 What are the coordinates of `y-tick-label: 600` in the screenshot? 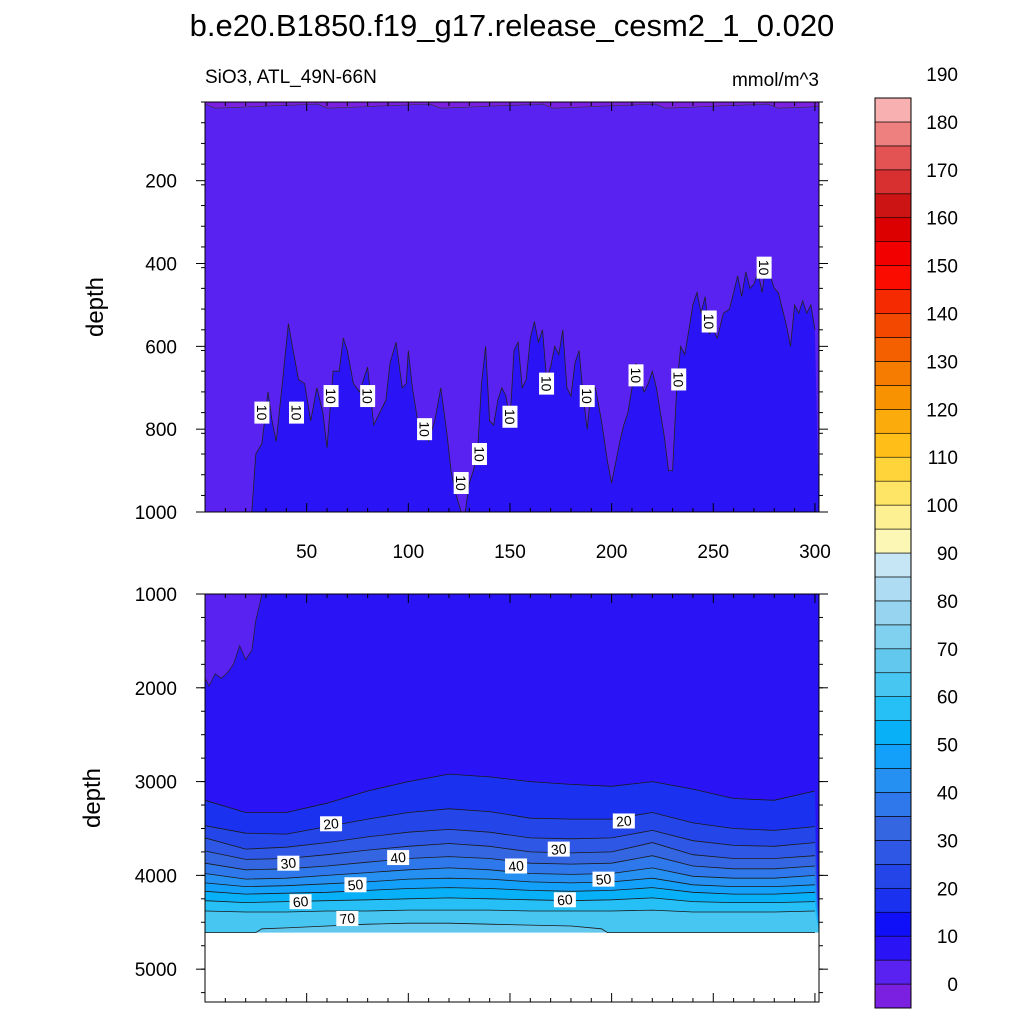 It's located at (161, 347).